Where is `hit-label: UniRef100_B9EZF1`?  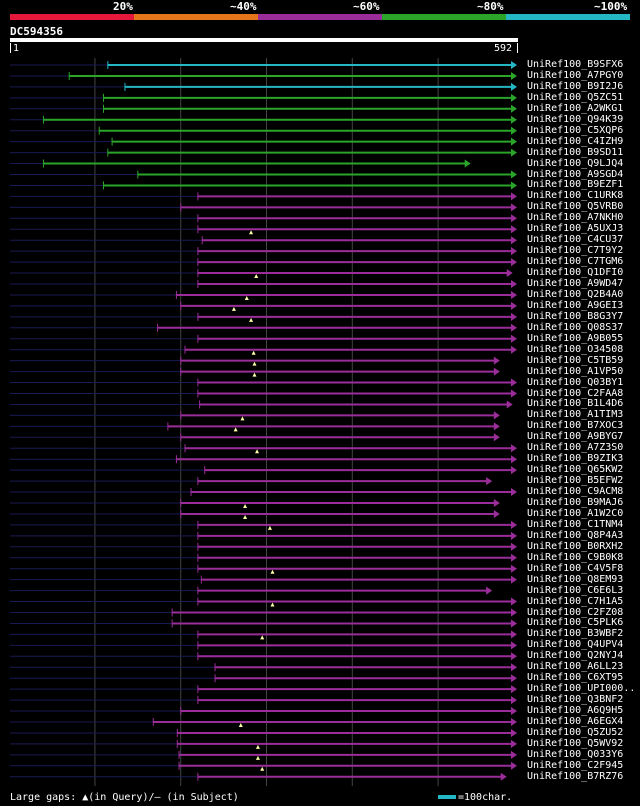 hit-label: UniRef100_B9EZF1 is located at coordinates (575, 185).